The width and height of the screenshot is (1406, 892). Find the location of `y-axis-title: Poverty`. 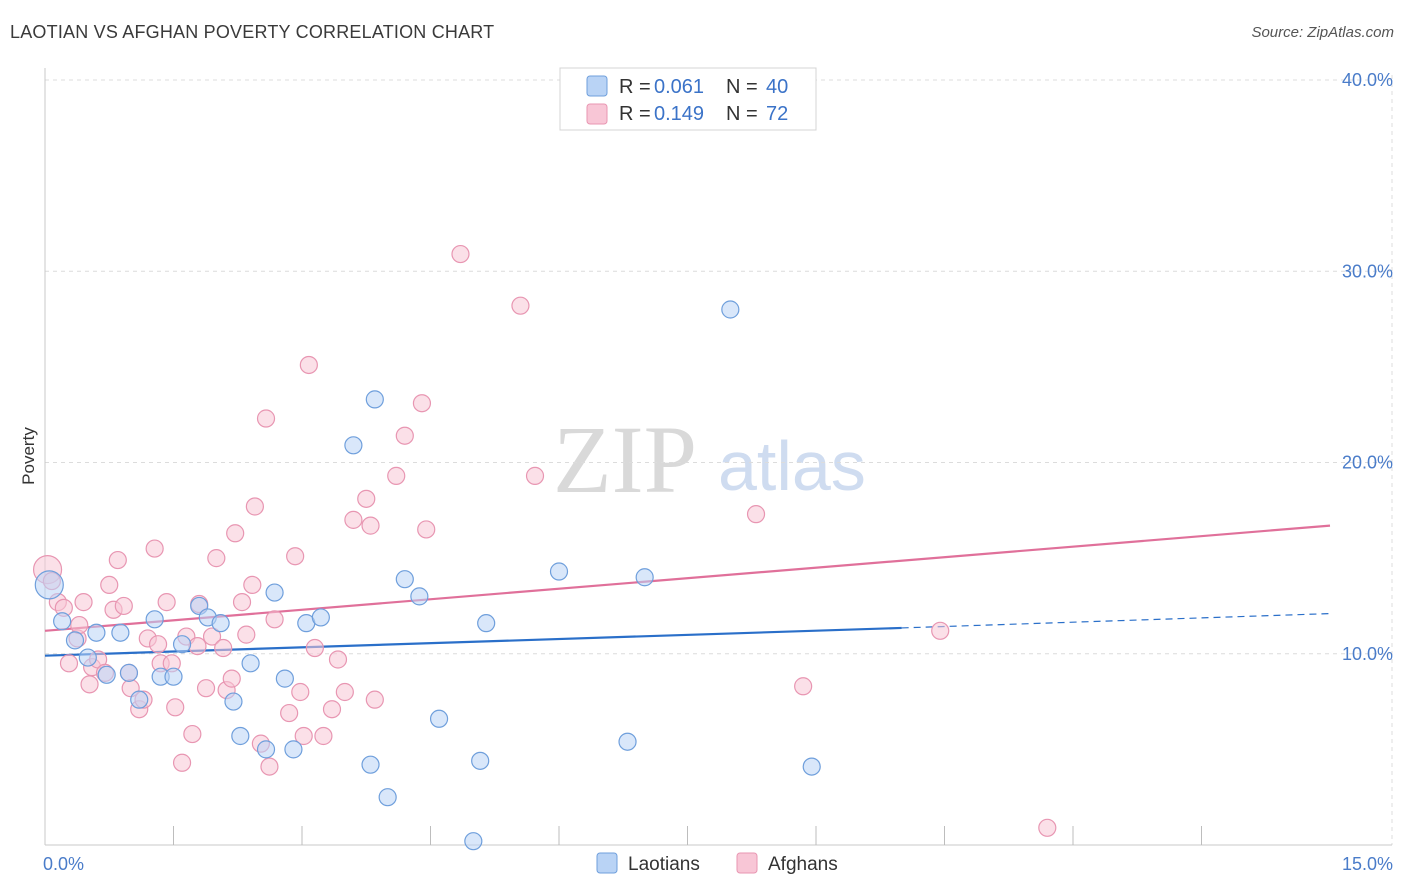

y-axis-title: Poverty is located at coordinates (28, 456).